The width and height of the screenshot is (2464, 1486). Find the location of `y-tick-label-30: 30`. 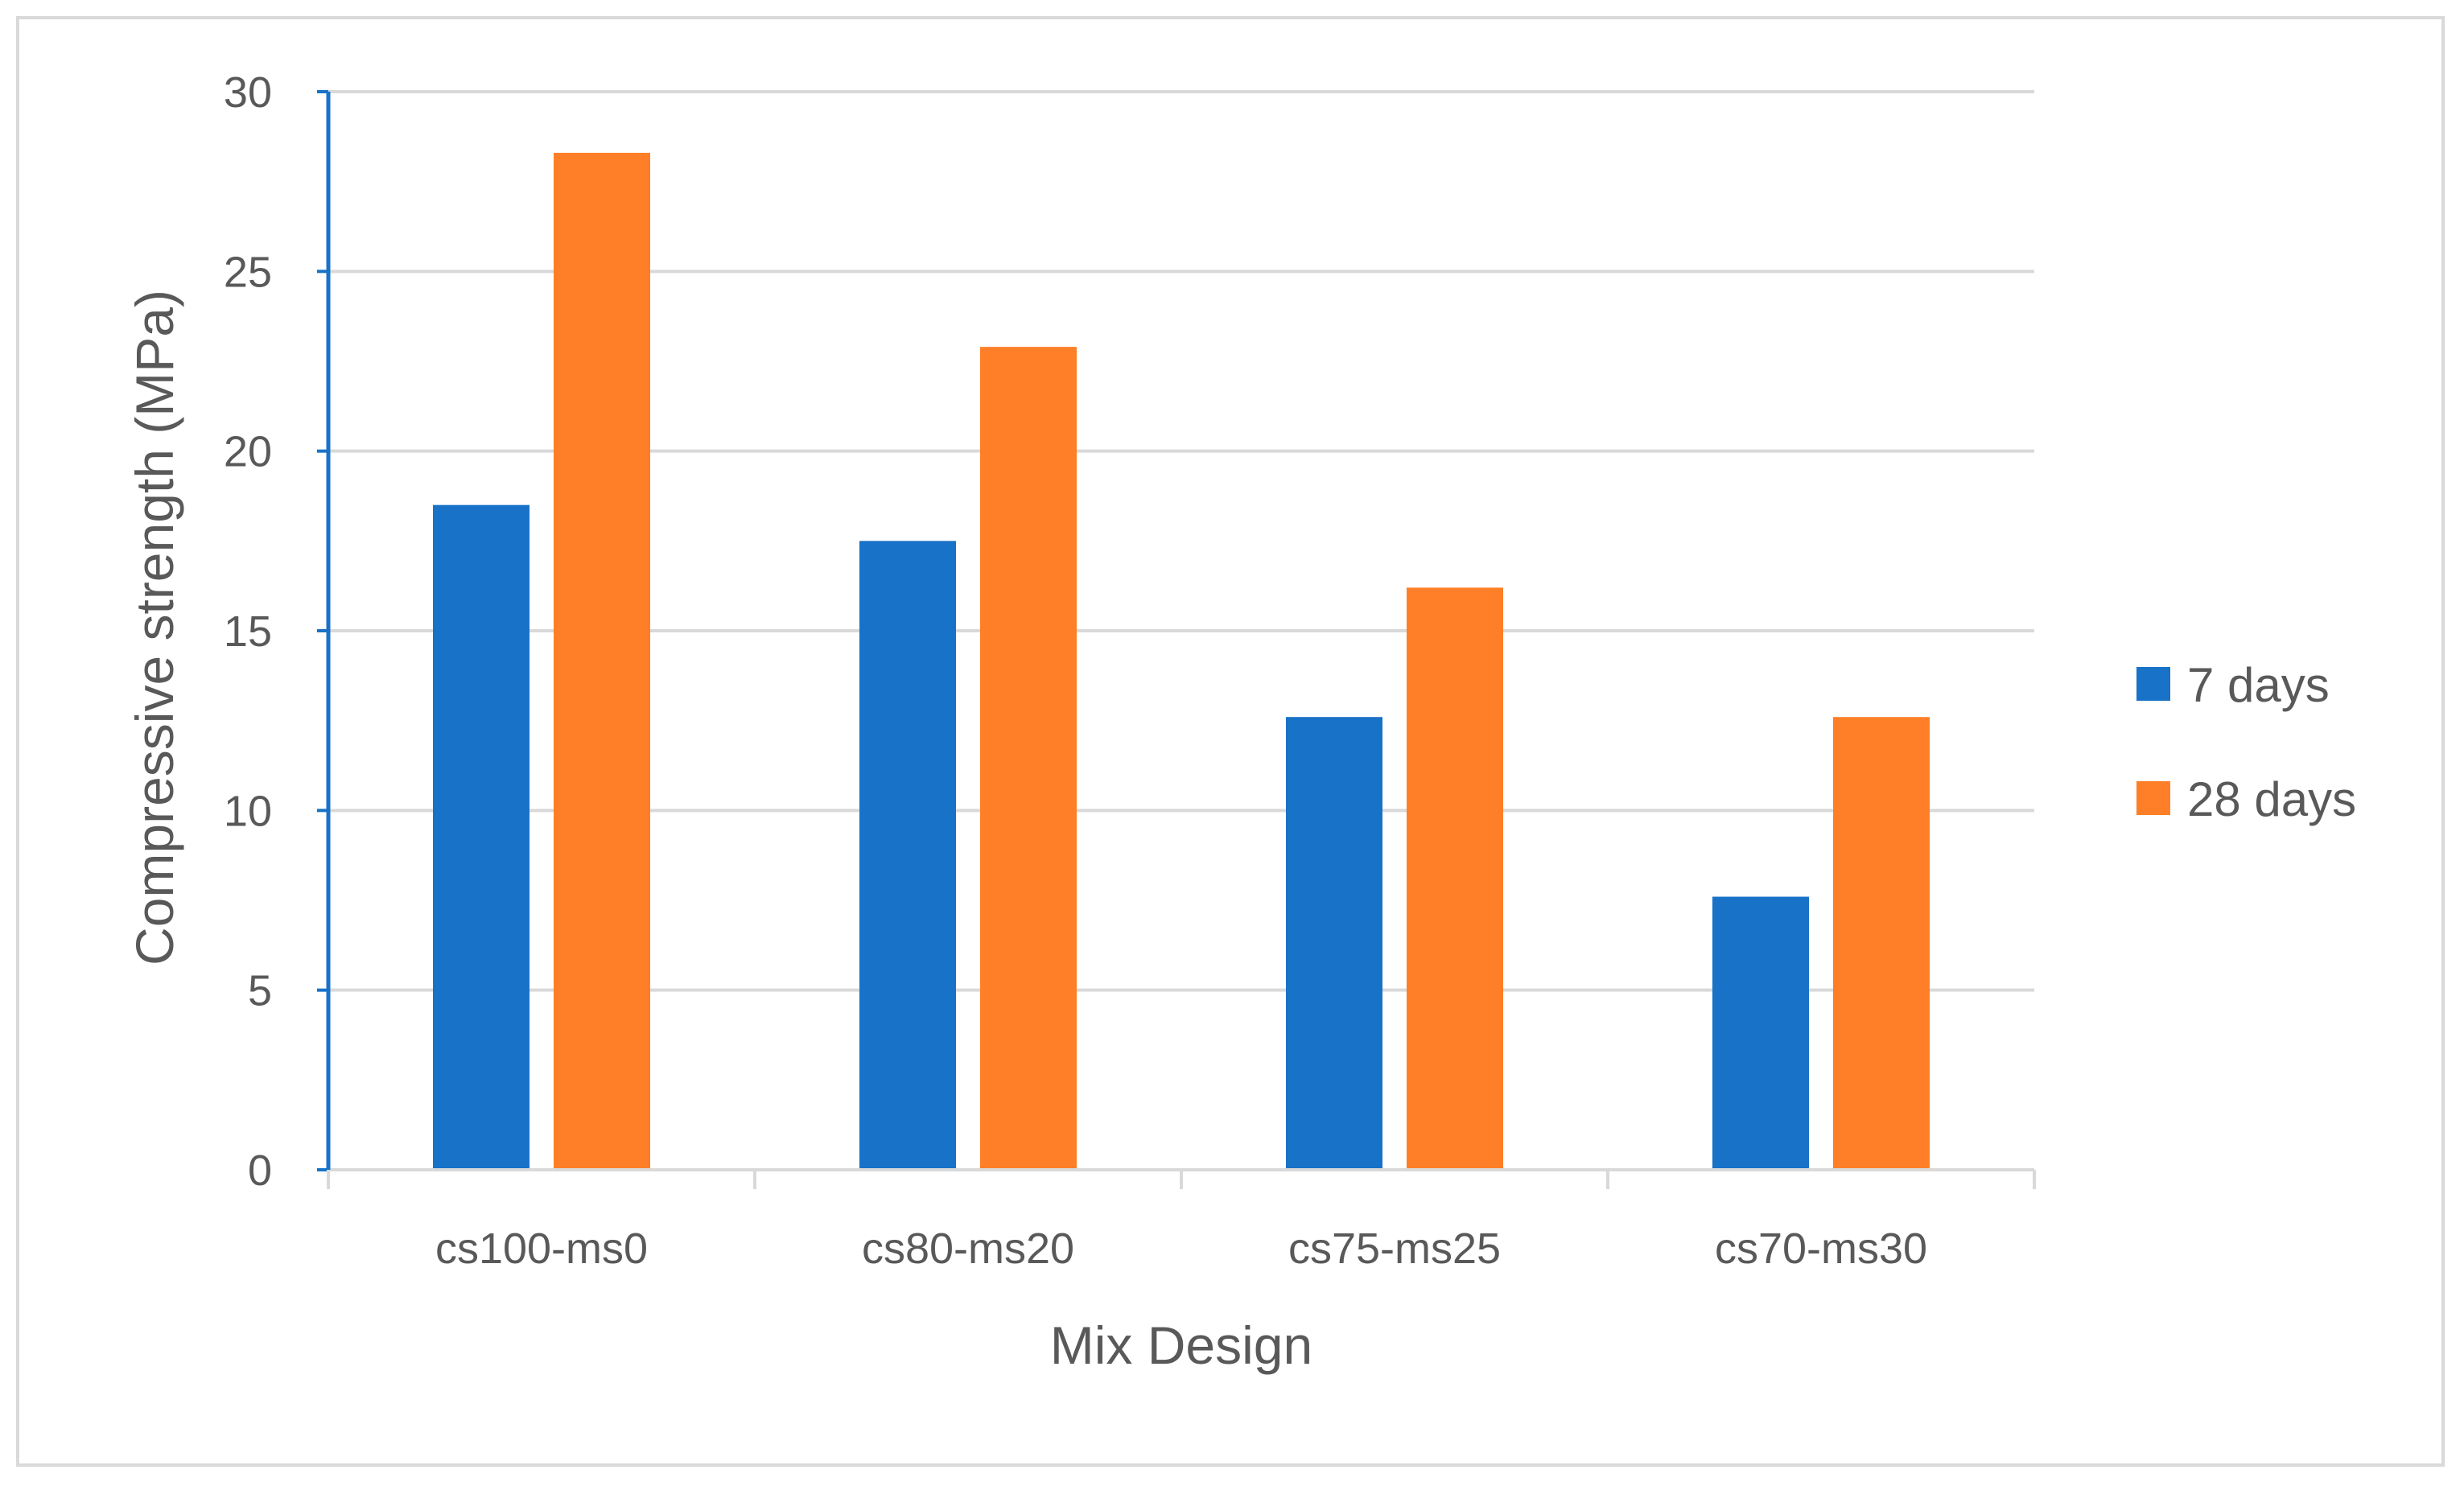

y-tick-label-30: 30 is located at coordinates (248, 92).